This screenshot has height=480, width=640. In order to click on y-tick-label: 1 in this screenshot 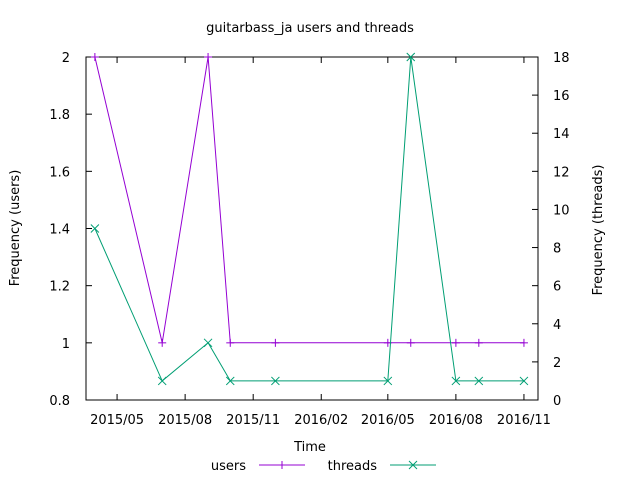, I will do `click(66, 344)`.